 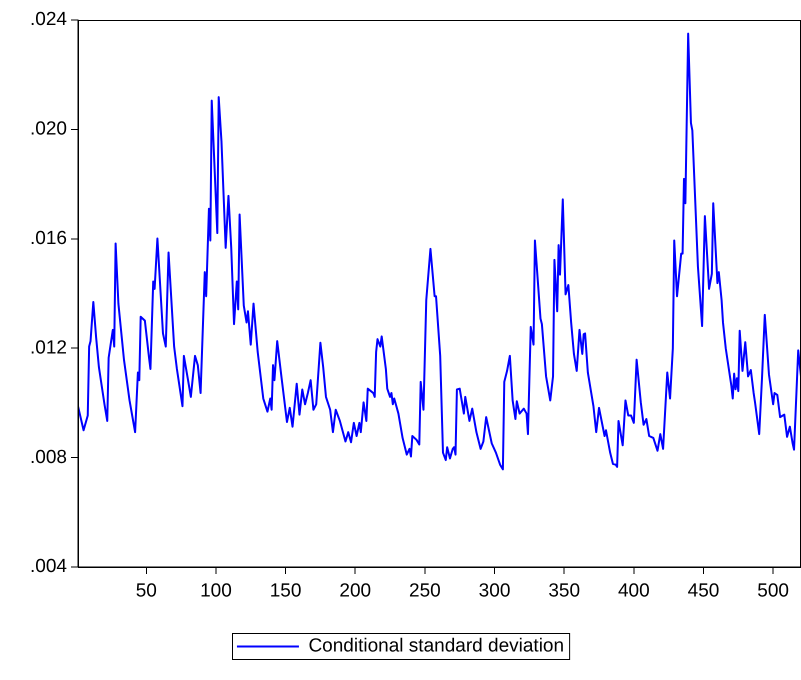 What do you see at coordinates (48, 347) in the screenshot?
I see `y-tick-label: .012` at bounding box center [48, 347].